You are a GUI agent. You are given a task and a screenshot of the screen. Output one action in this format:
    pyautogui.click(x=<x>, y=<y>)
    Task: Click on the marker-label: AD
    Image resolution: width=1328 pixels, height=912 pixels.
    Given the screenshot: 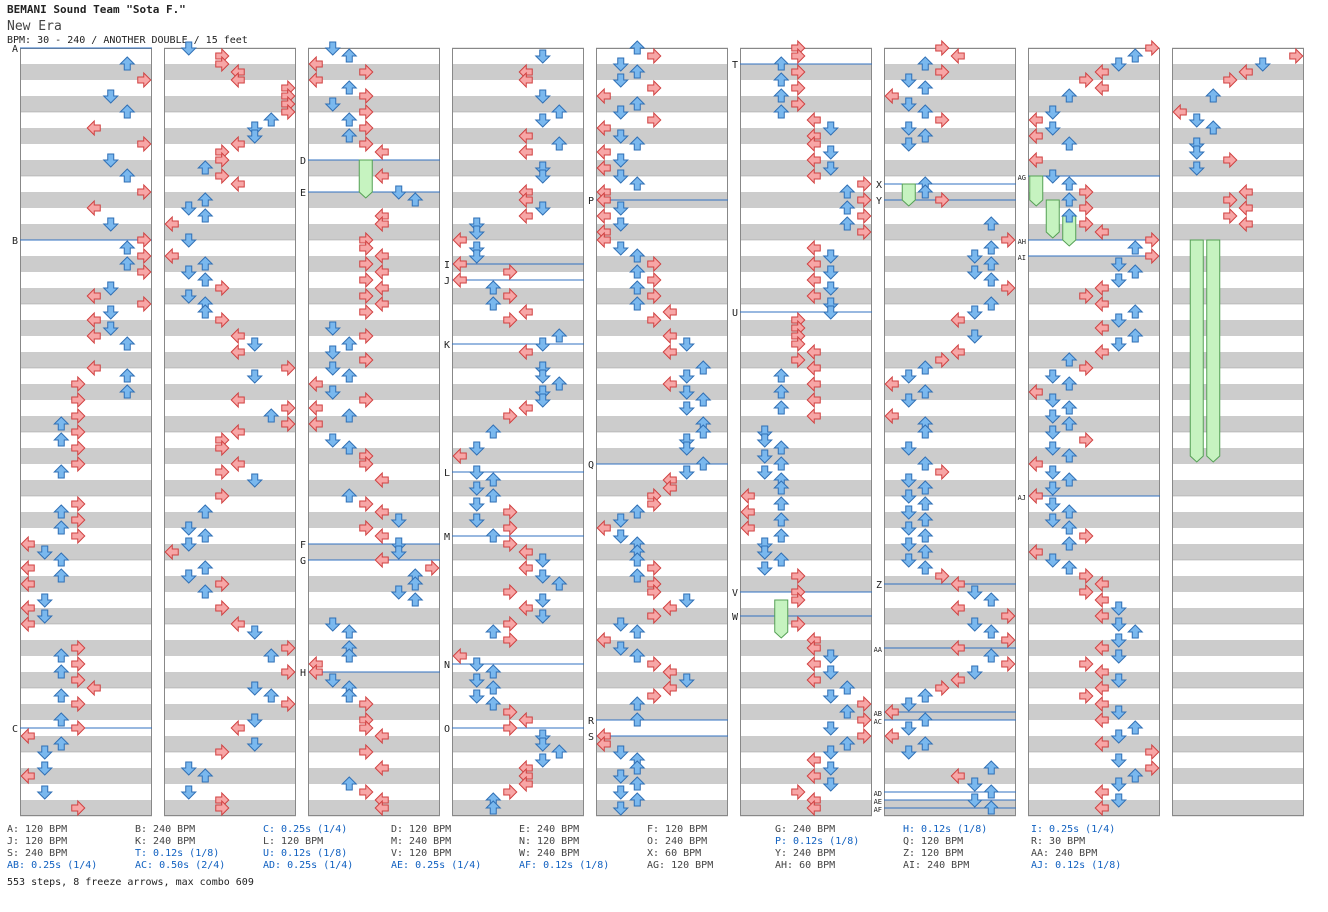 What is the action you would take?
    pyautogui.click(x=878, y=794)
    